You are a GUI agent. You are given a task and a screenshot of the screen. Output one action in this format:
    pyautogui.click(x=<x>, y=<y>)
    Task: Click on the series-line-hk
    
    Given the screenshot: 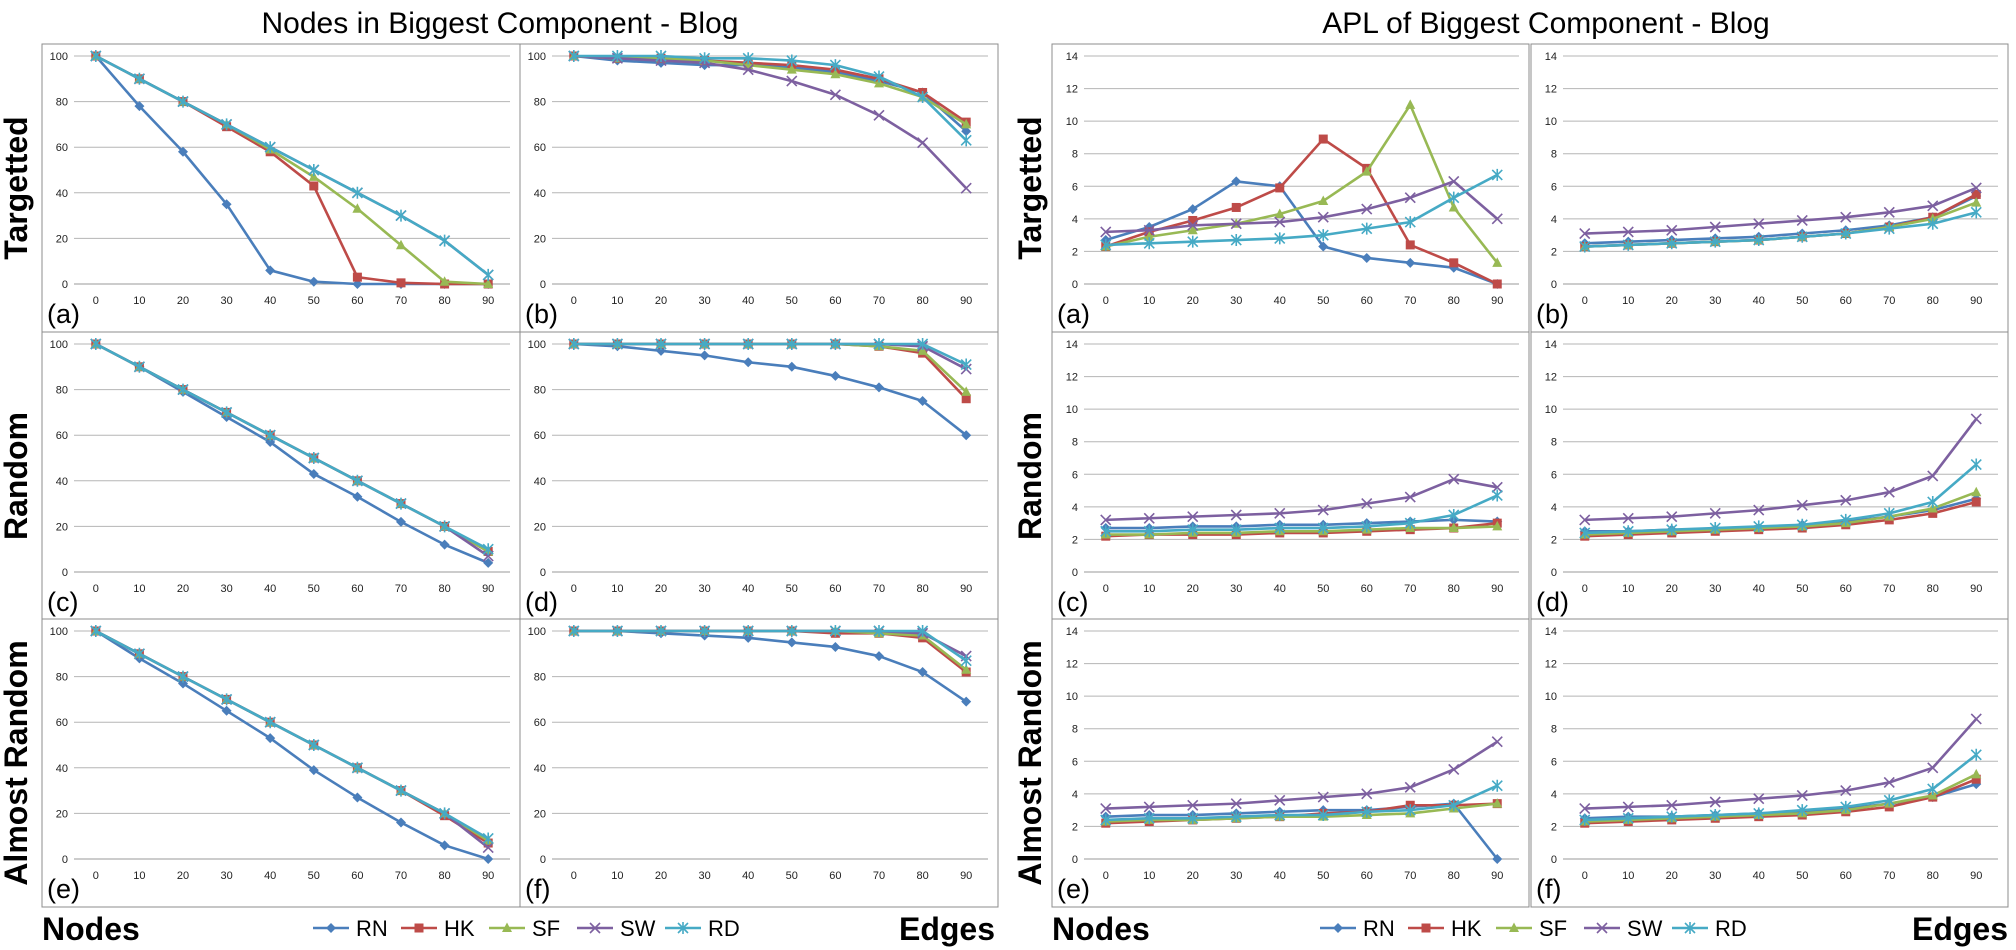 What is the action you would take?
    pyautogui.click(x=1301, y=211)
    